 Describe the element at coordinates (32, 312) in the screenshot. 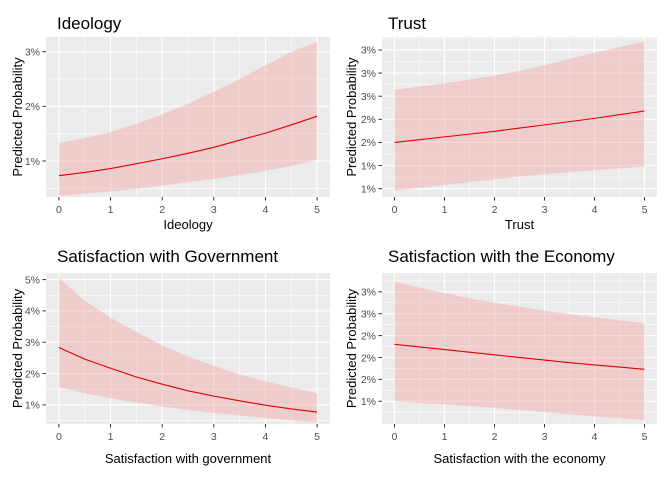

I see `y-tick-label: 4%` at that location.